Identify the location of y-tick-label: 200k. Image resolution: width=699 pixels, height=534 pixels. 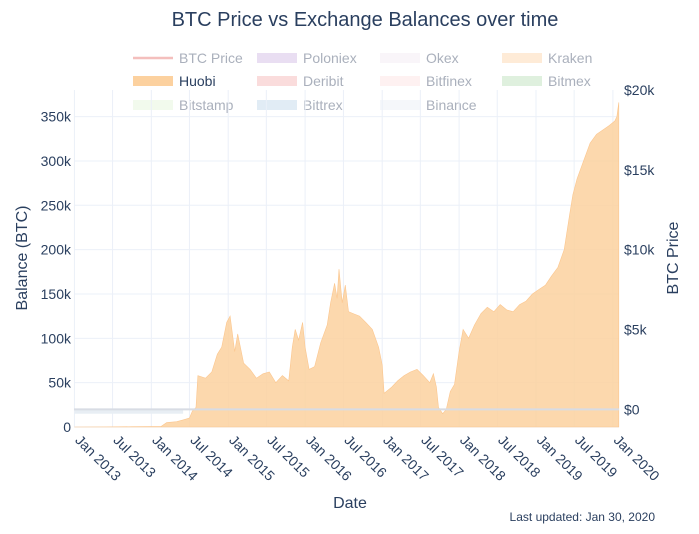
(56, 250).